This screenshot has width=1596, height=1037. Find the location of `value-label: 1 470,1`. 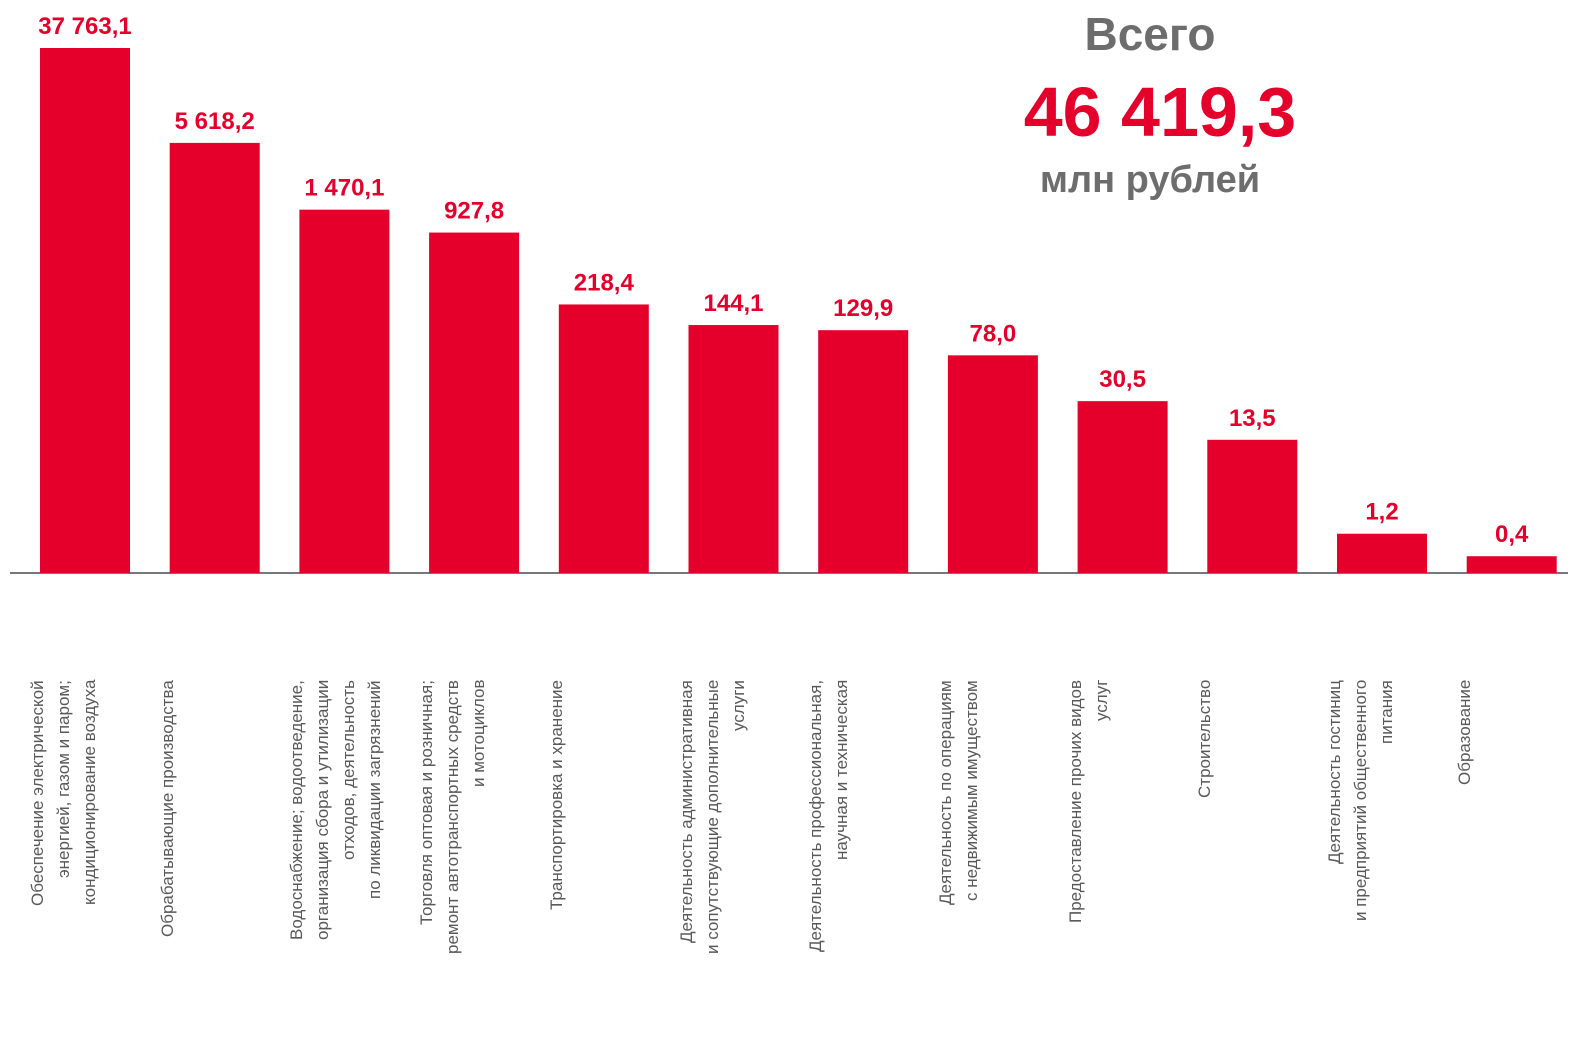

value-label: 1 470,1 is located at coordinates (344, 188).